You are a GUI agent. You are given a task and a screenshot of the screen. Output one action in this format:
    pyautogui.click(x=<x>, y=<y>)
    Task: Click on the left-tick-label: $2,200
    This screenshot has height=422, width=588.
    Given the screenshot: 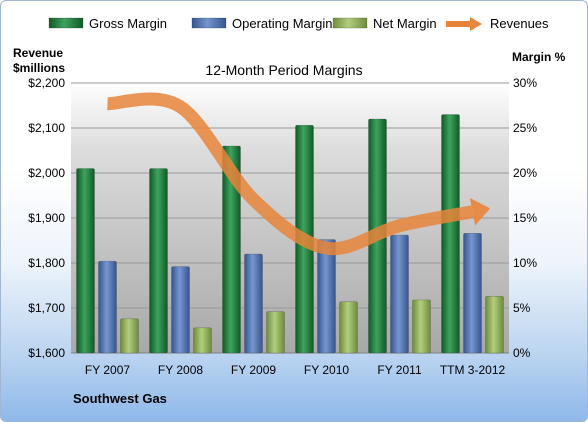 What is the action you would take?
    pyautogui.click(x=46, y=83)
    